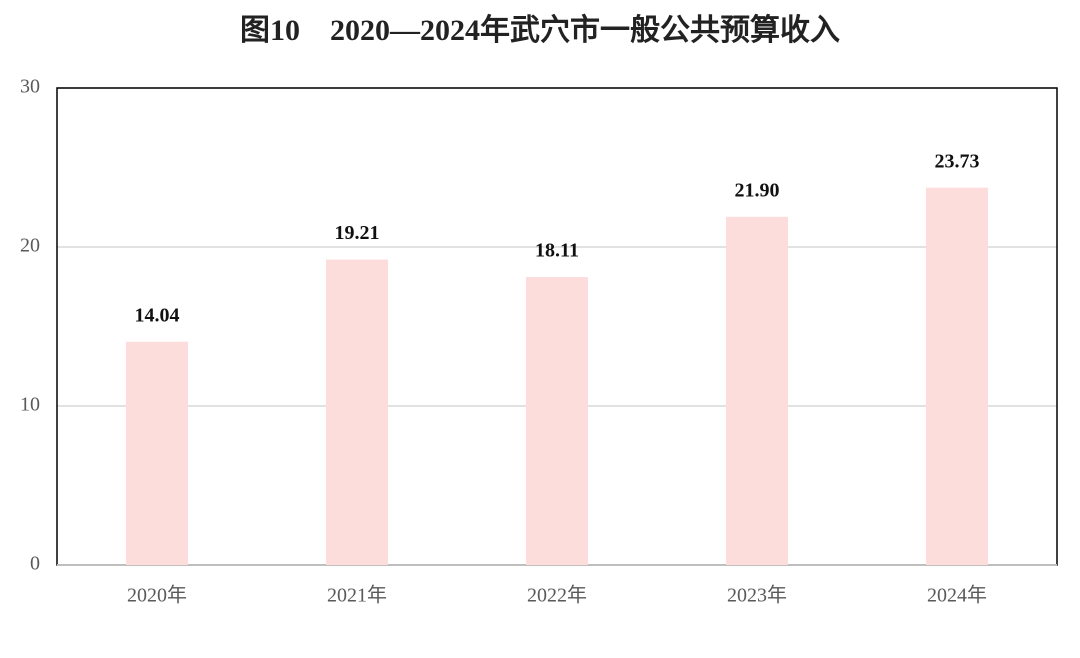 The height and width of the screenshot is (658, 1080). I want to click on value-label: 23.73, so click(957, 161).